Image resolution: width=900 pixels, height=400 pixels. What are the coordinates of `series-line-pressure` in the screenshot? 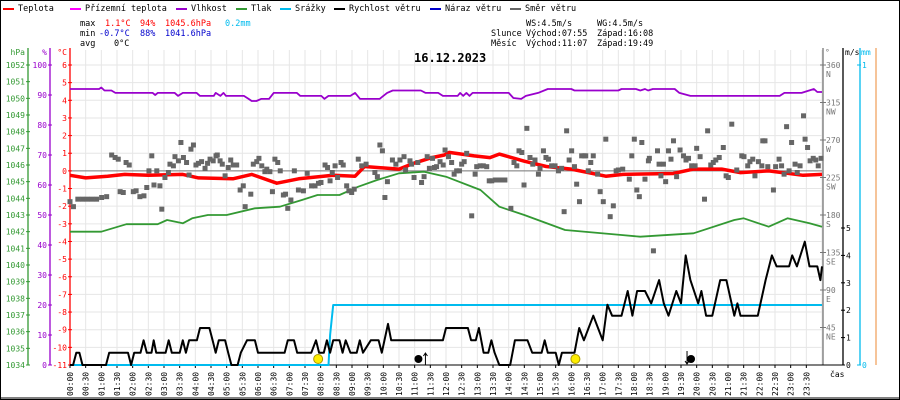 It's located at (446, 204).